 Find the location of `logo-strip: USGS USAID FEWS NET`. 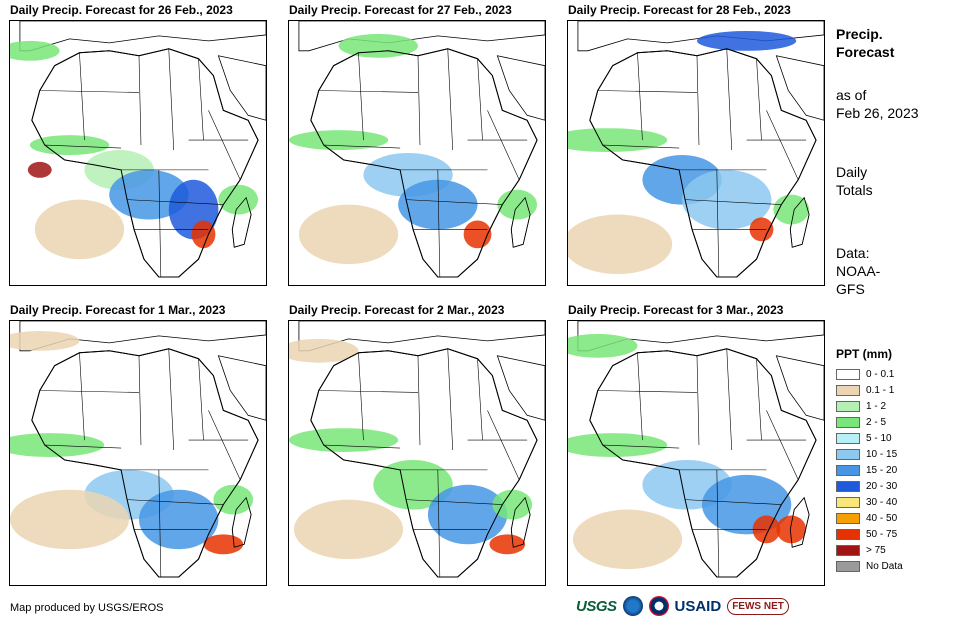

logo-strip: USGS USAID FEWS NET is located at coordinates (682, 606).